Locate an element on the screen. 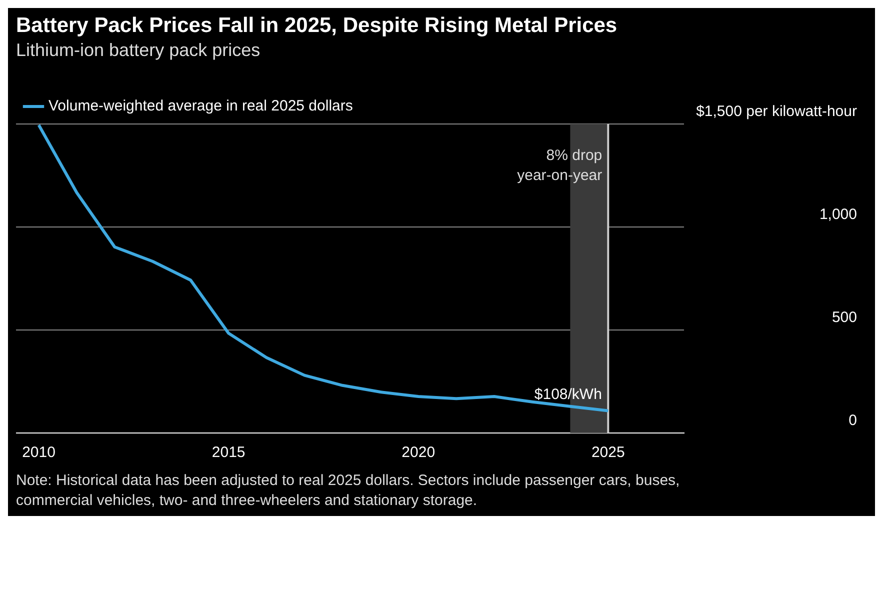  chart-subtitle: Lithium-ion battery pack prices is located at coordinates (139, 50).